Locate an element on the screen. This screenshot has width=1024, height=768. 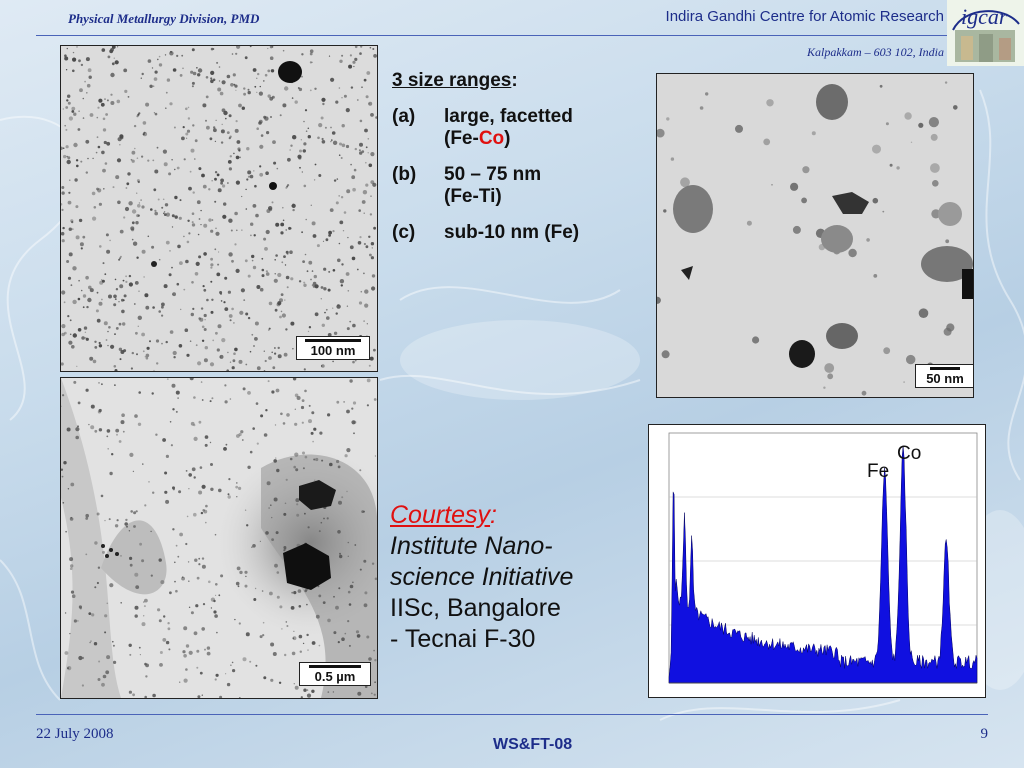
peak-label-co: Co is located at coordinates (909, 453).